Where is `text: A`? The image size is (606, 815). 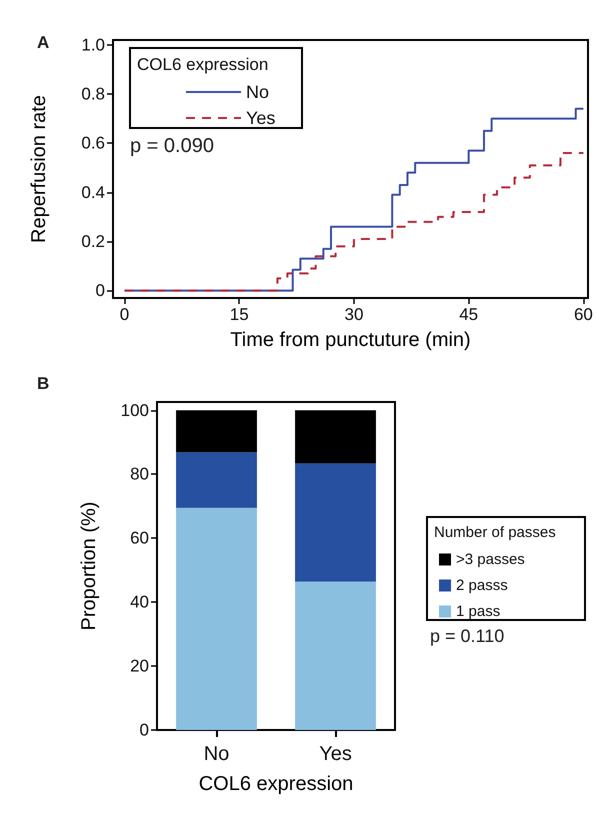
text: A is located at coordinates (43, 42).